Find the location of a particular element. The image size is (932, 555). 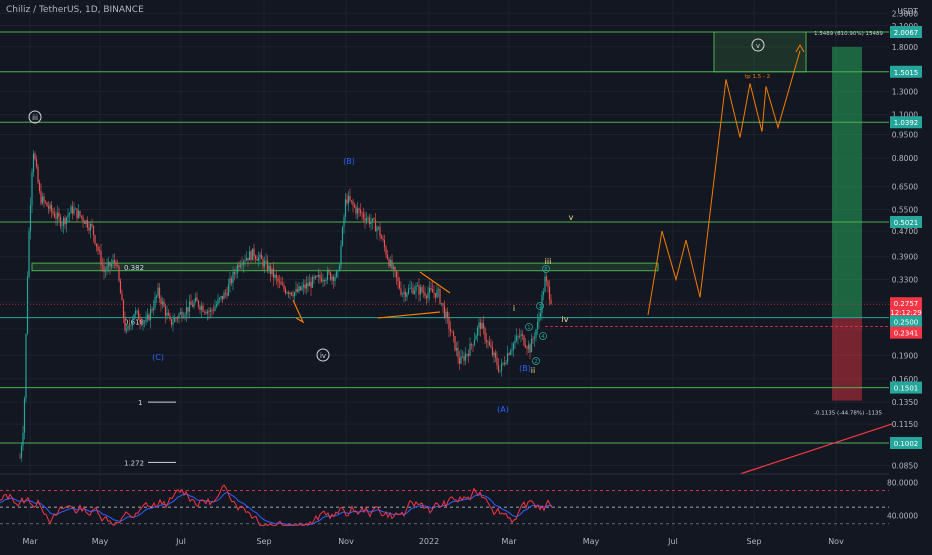

time-tick: Mar is located at coordinates (30, 541).